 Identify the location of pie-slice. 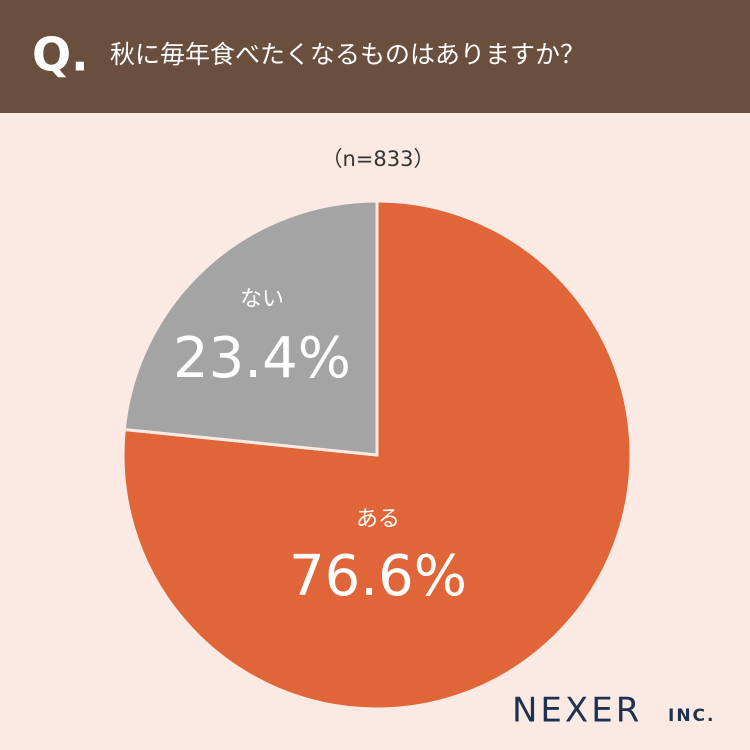
(250, 328).